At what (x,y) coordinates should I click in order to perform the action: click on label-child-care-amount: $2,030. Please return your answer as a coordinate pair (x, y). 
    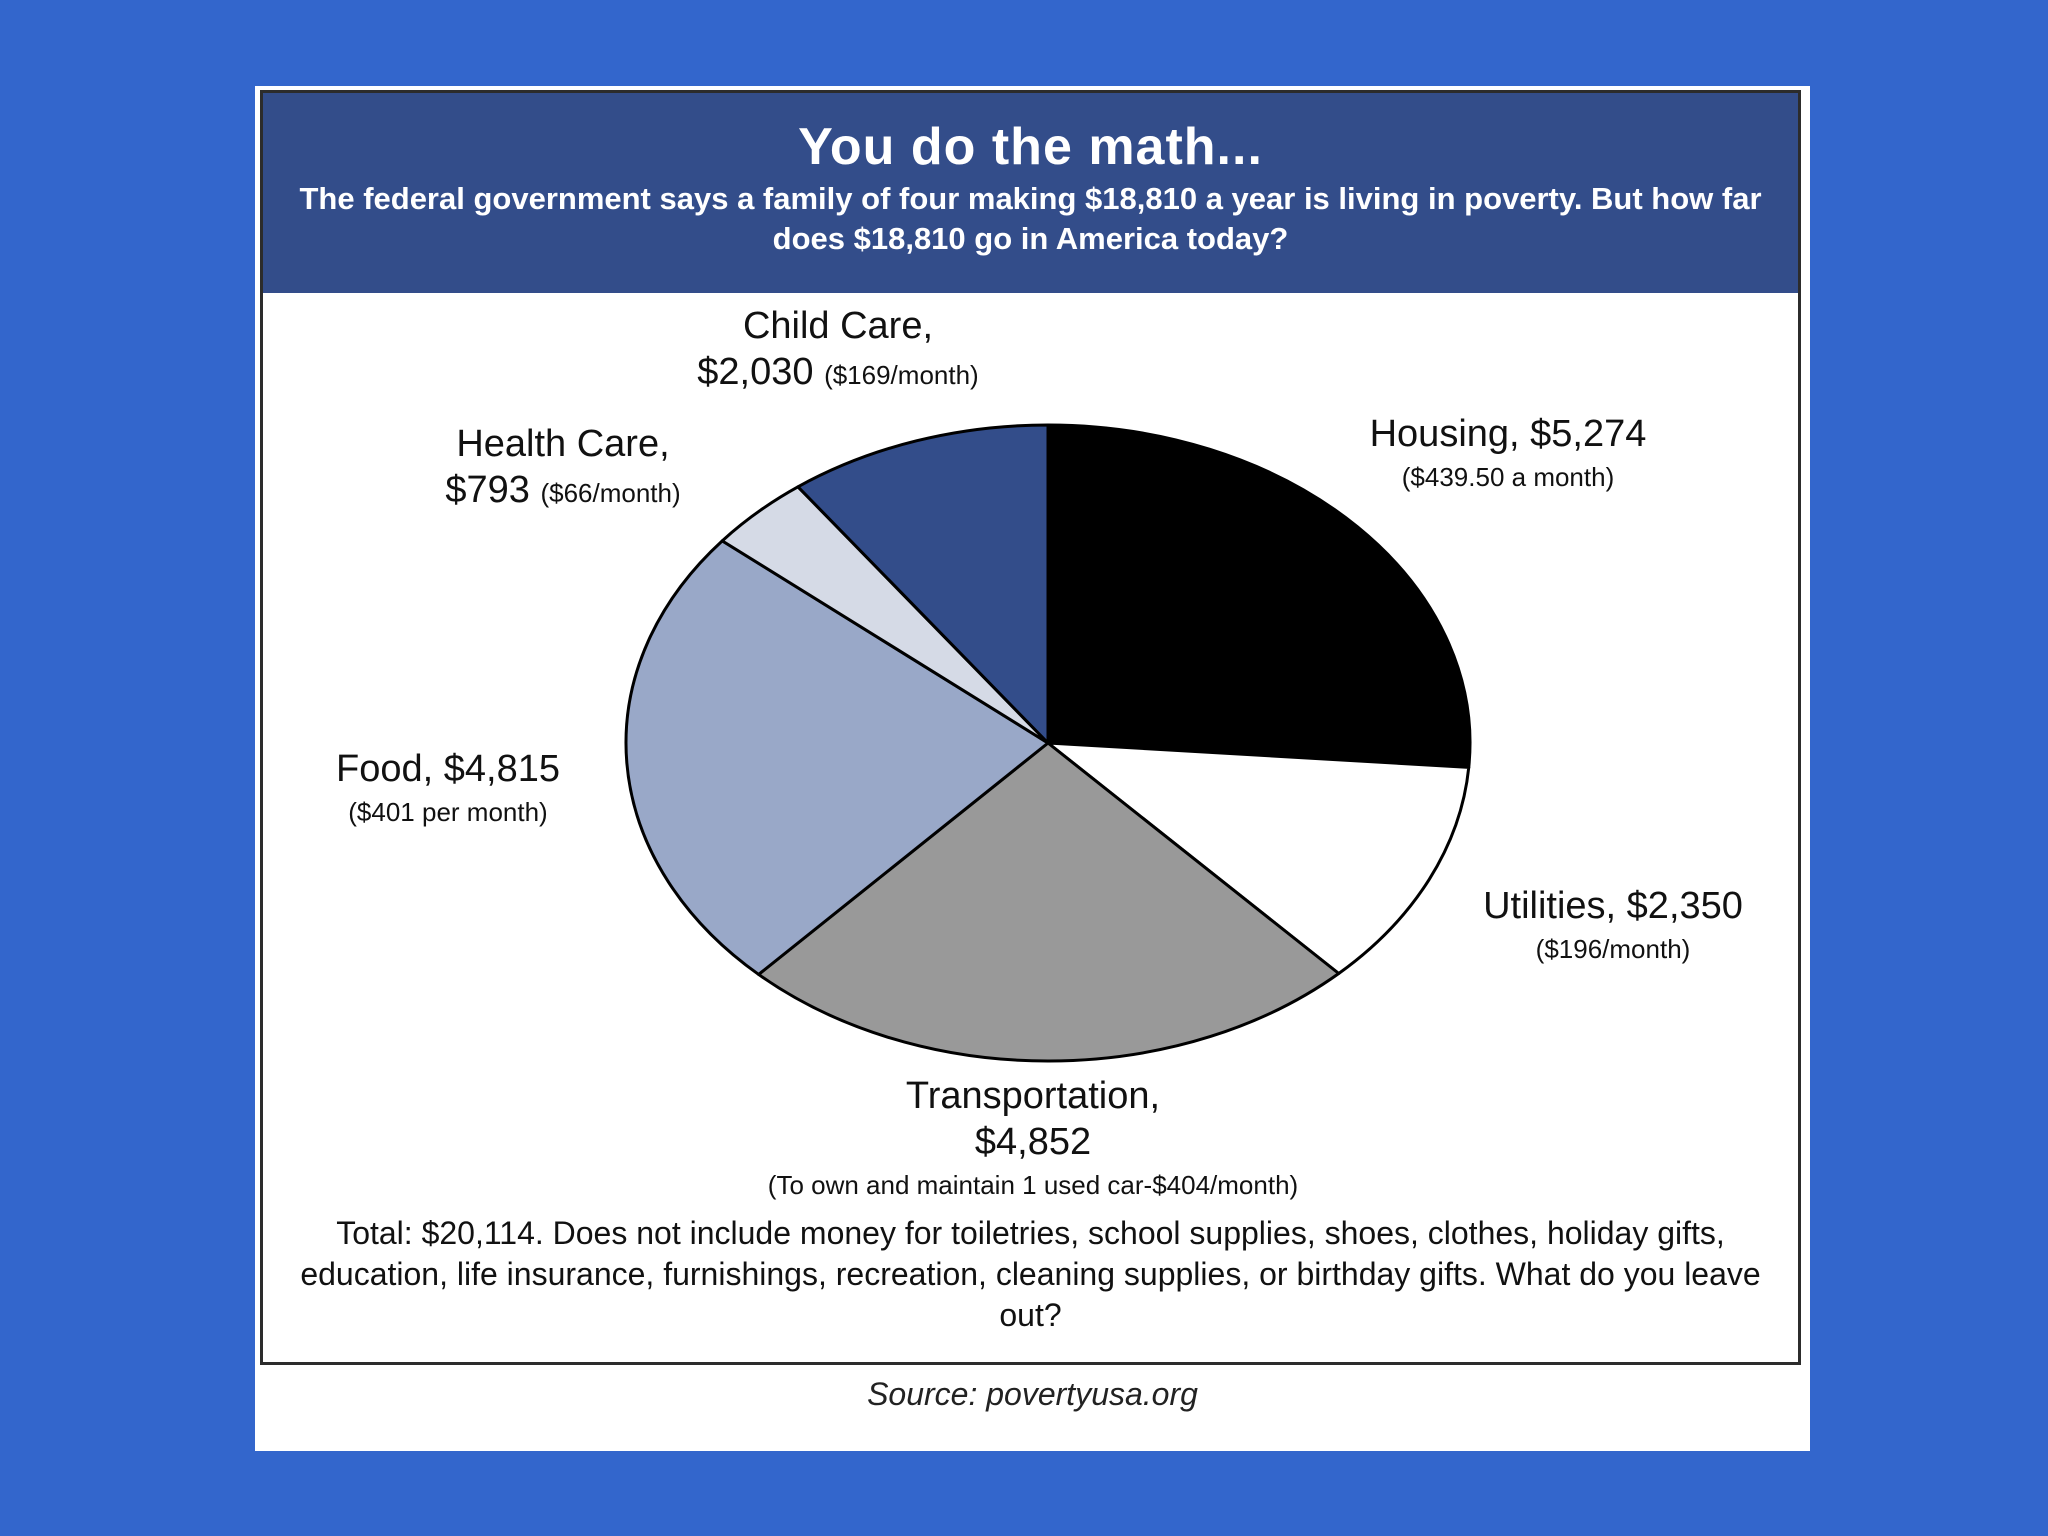
    Looking at the image, I should click on (755, 372).